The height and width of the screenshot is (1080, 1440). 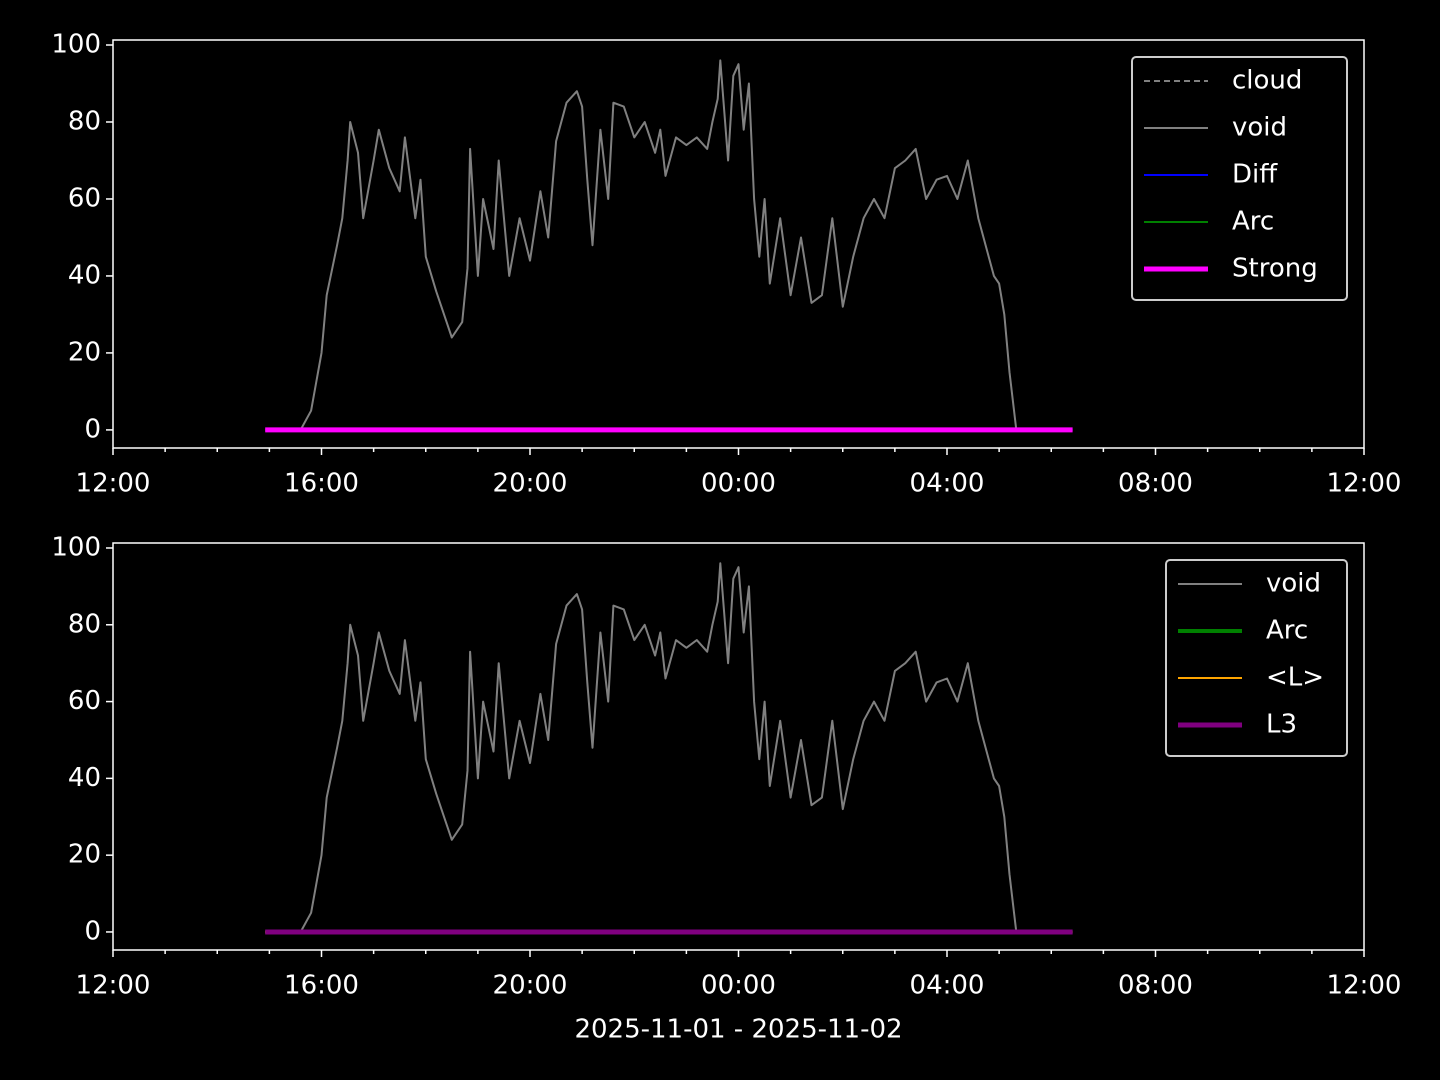 I want to click on legend-label: Strong, so click(x=1275, y=269).